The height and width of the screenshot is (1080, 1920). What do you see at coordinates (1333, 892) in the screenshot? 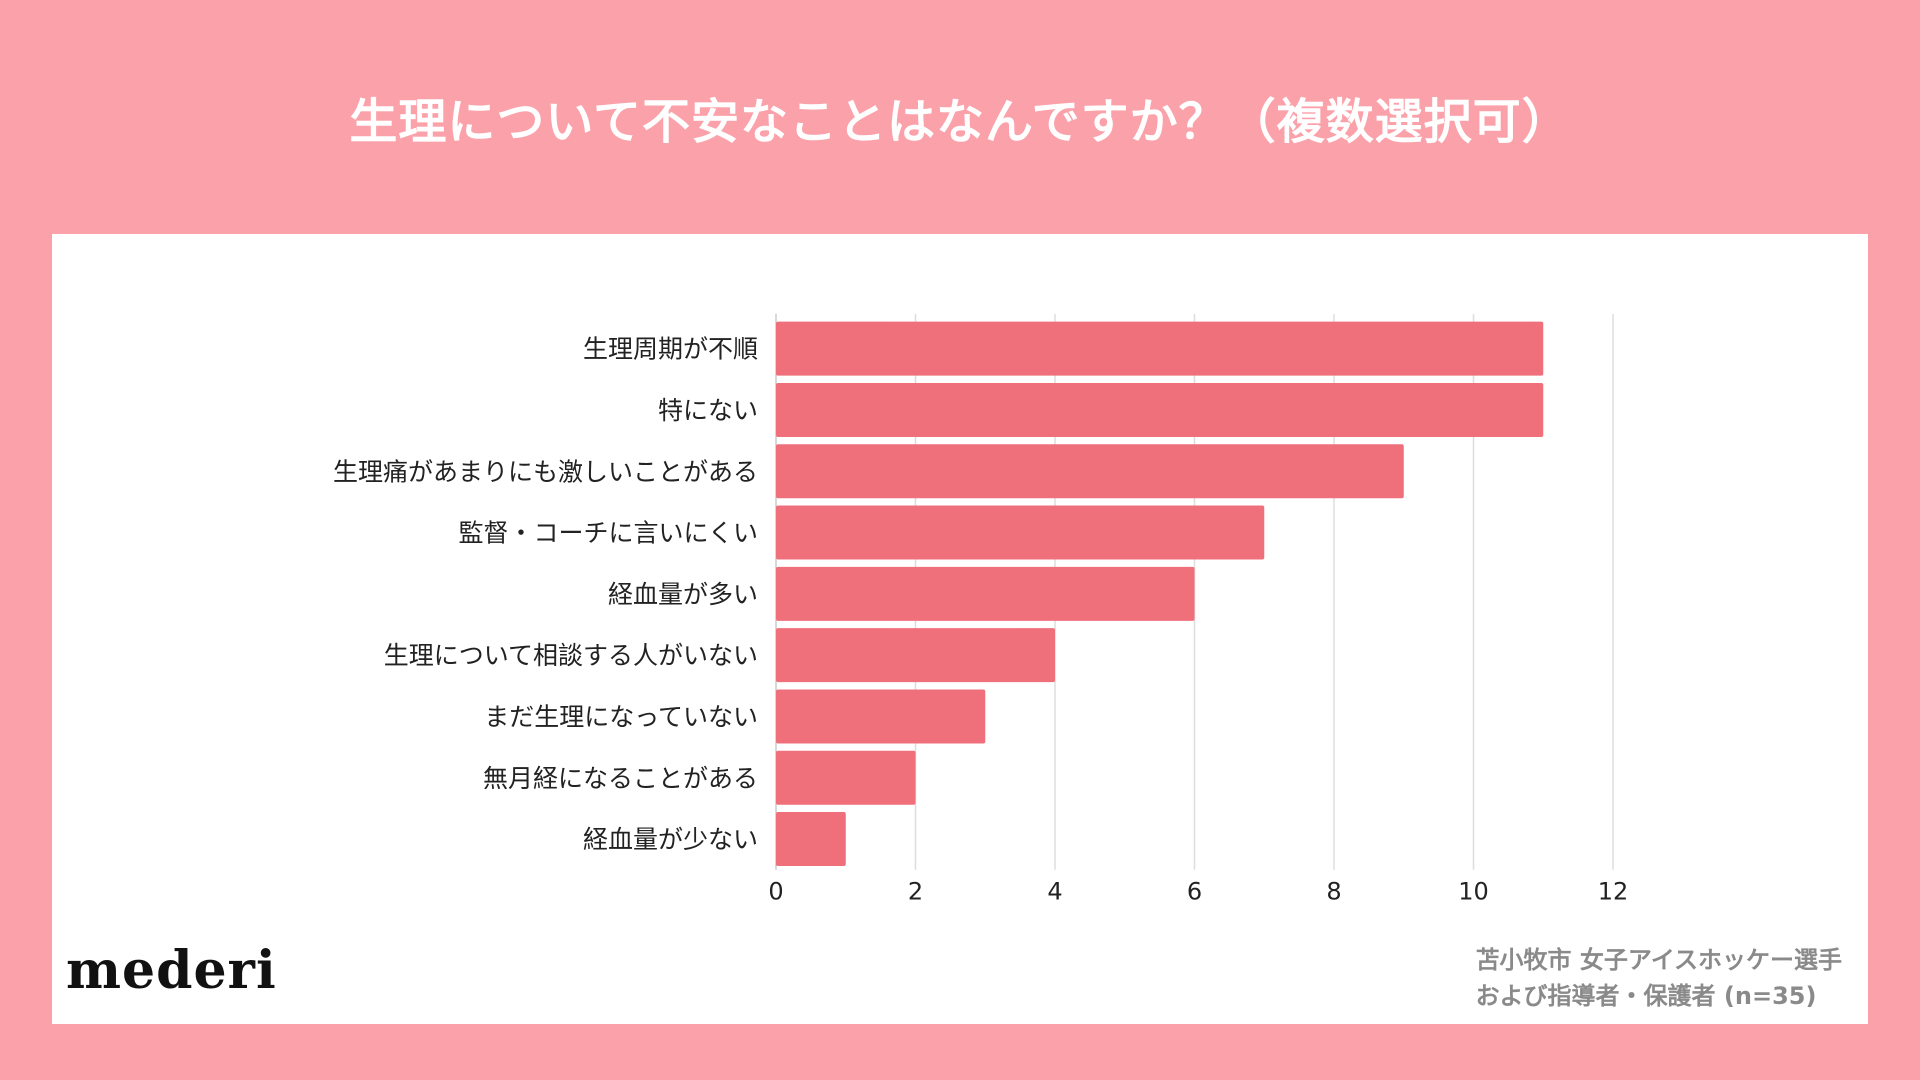
I see `x-tick-label-8: 8` at bounding box center [1333, 892].